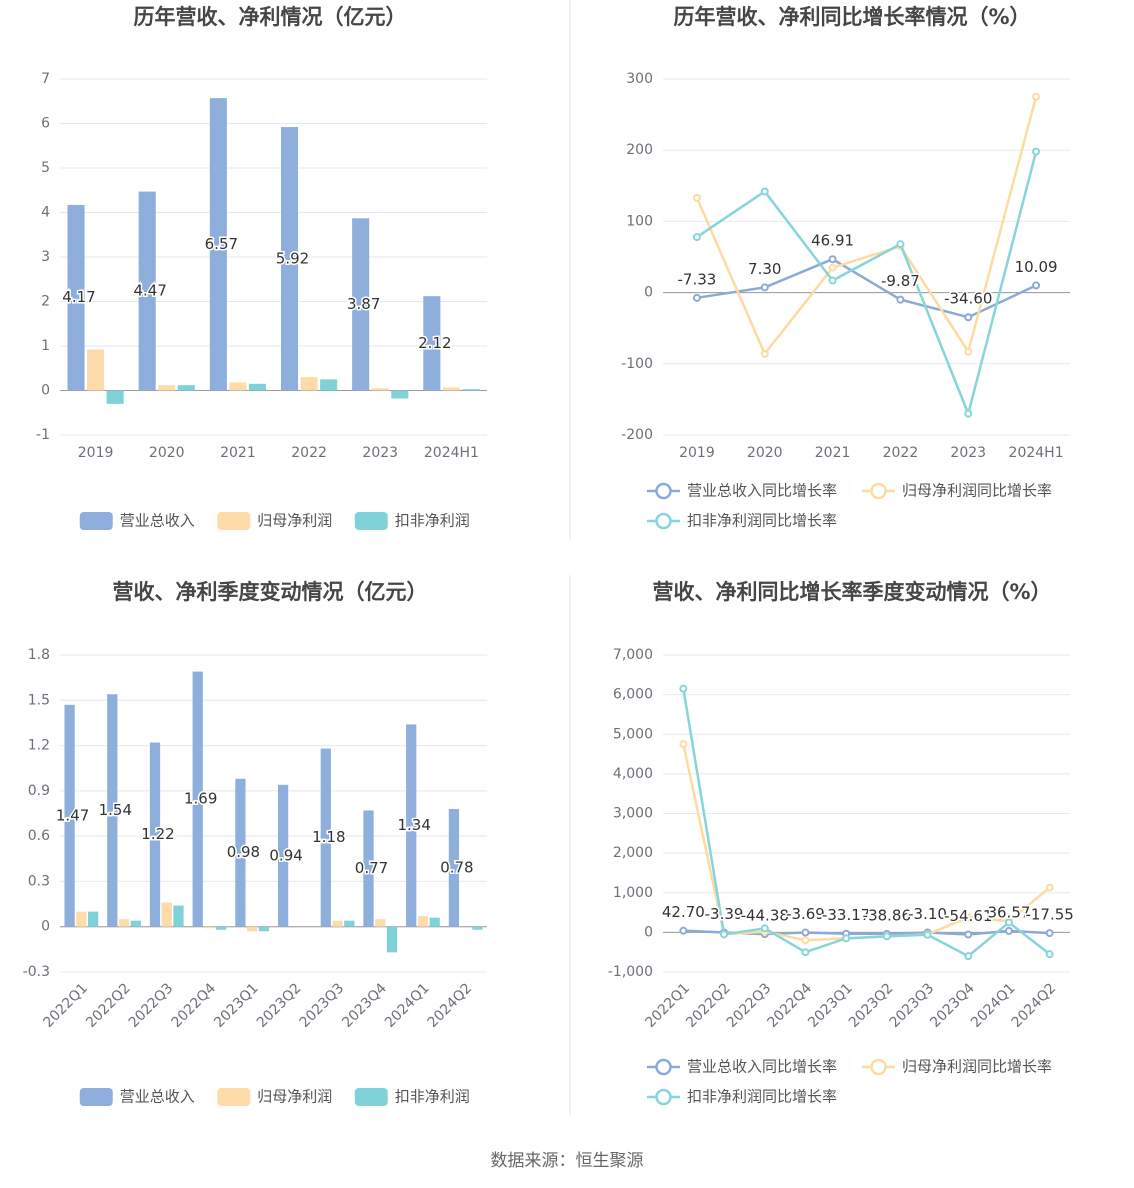  Describe the element at coordinates (322, 1005) in the screenshot. I see `x-tick-label: 2023Q3` at that location.